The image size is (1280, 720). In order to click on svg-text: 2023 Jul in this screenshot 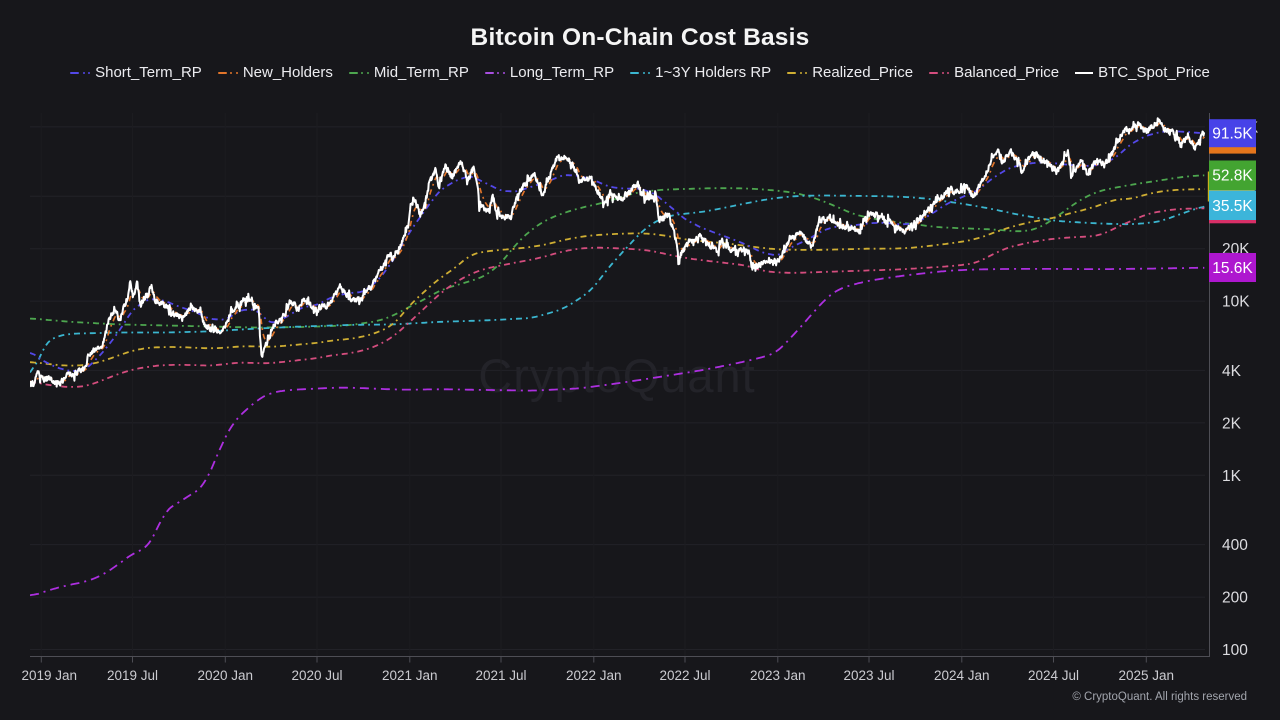, I will do `click(868, 675)`.